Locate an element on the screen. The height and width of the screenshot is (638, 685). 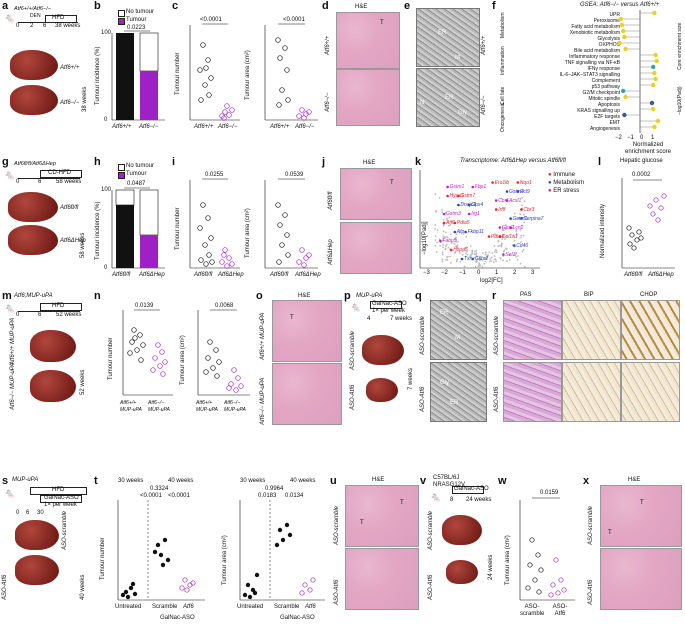
tick-label: −3 is located at coordinates (426, 273).